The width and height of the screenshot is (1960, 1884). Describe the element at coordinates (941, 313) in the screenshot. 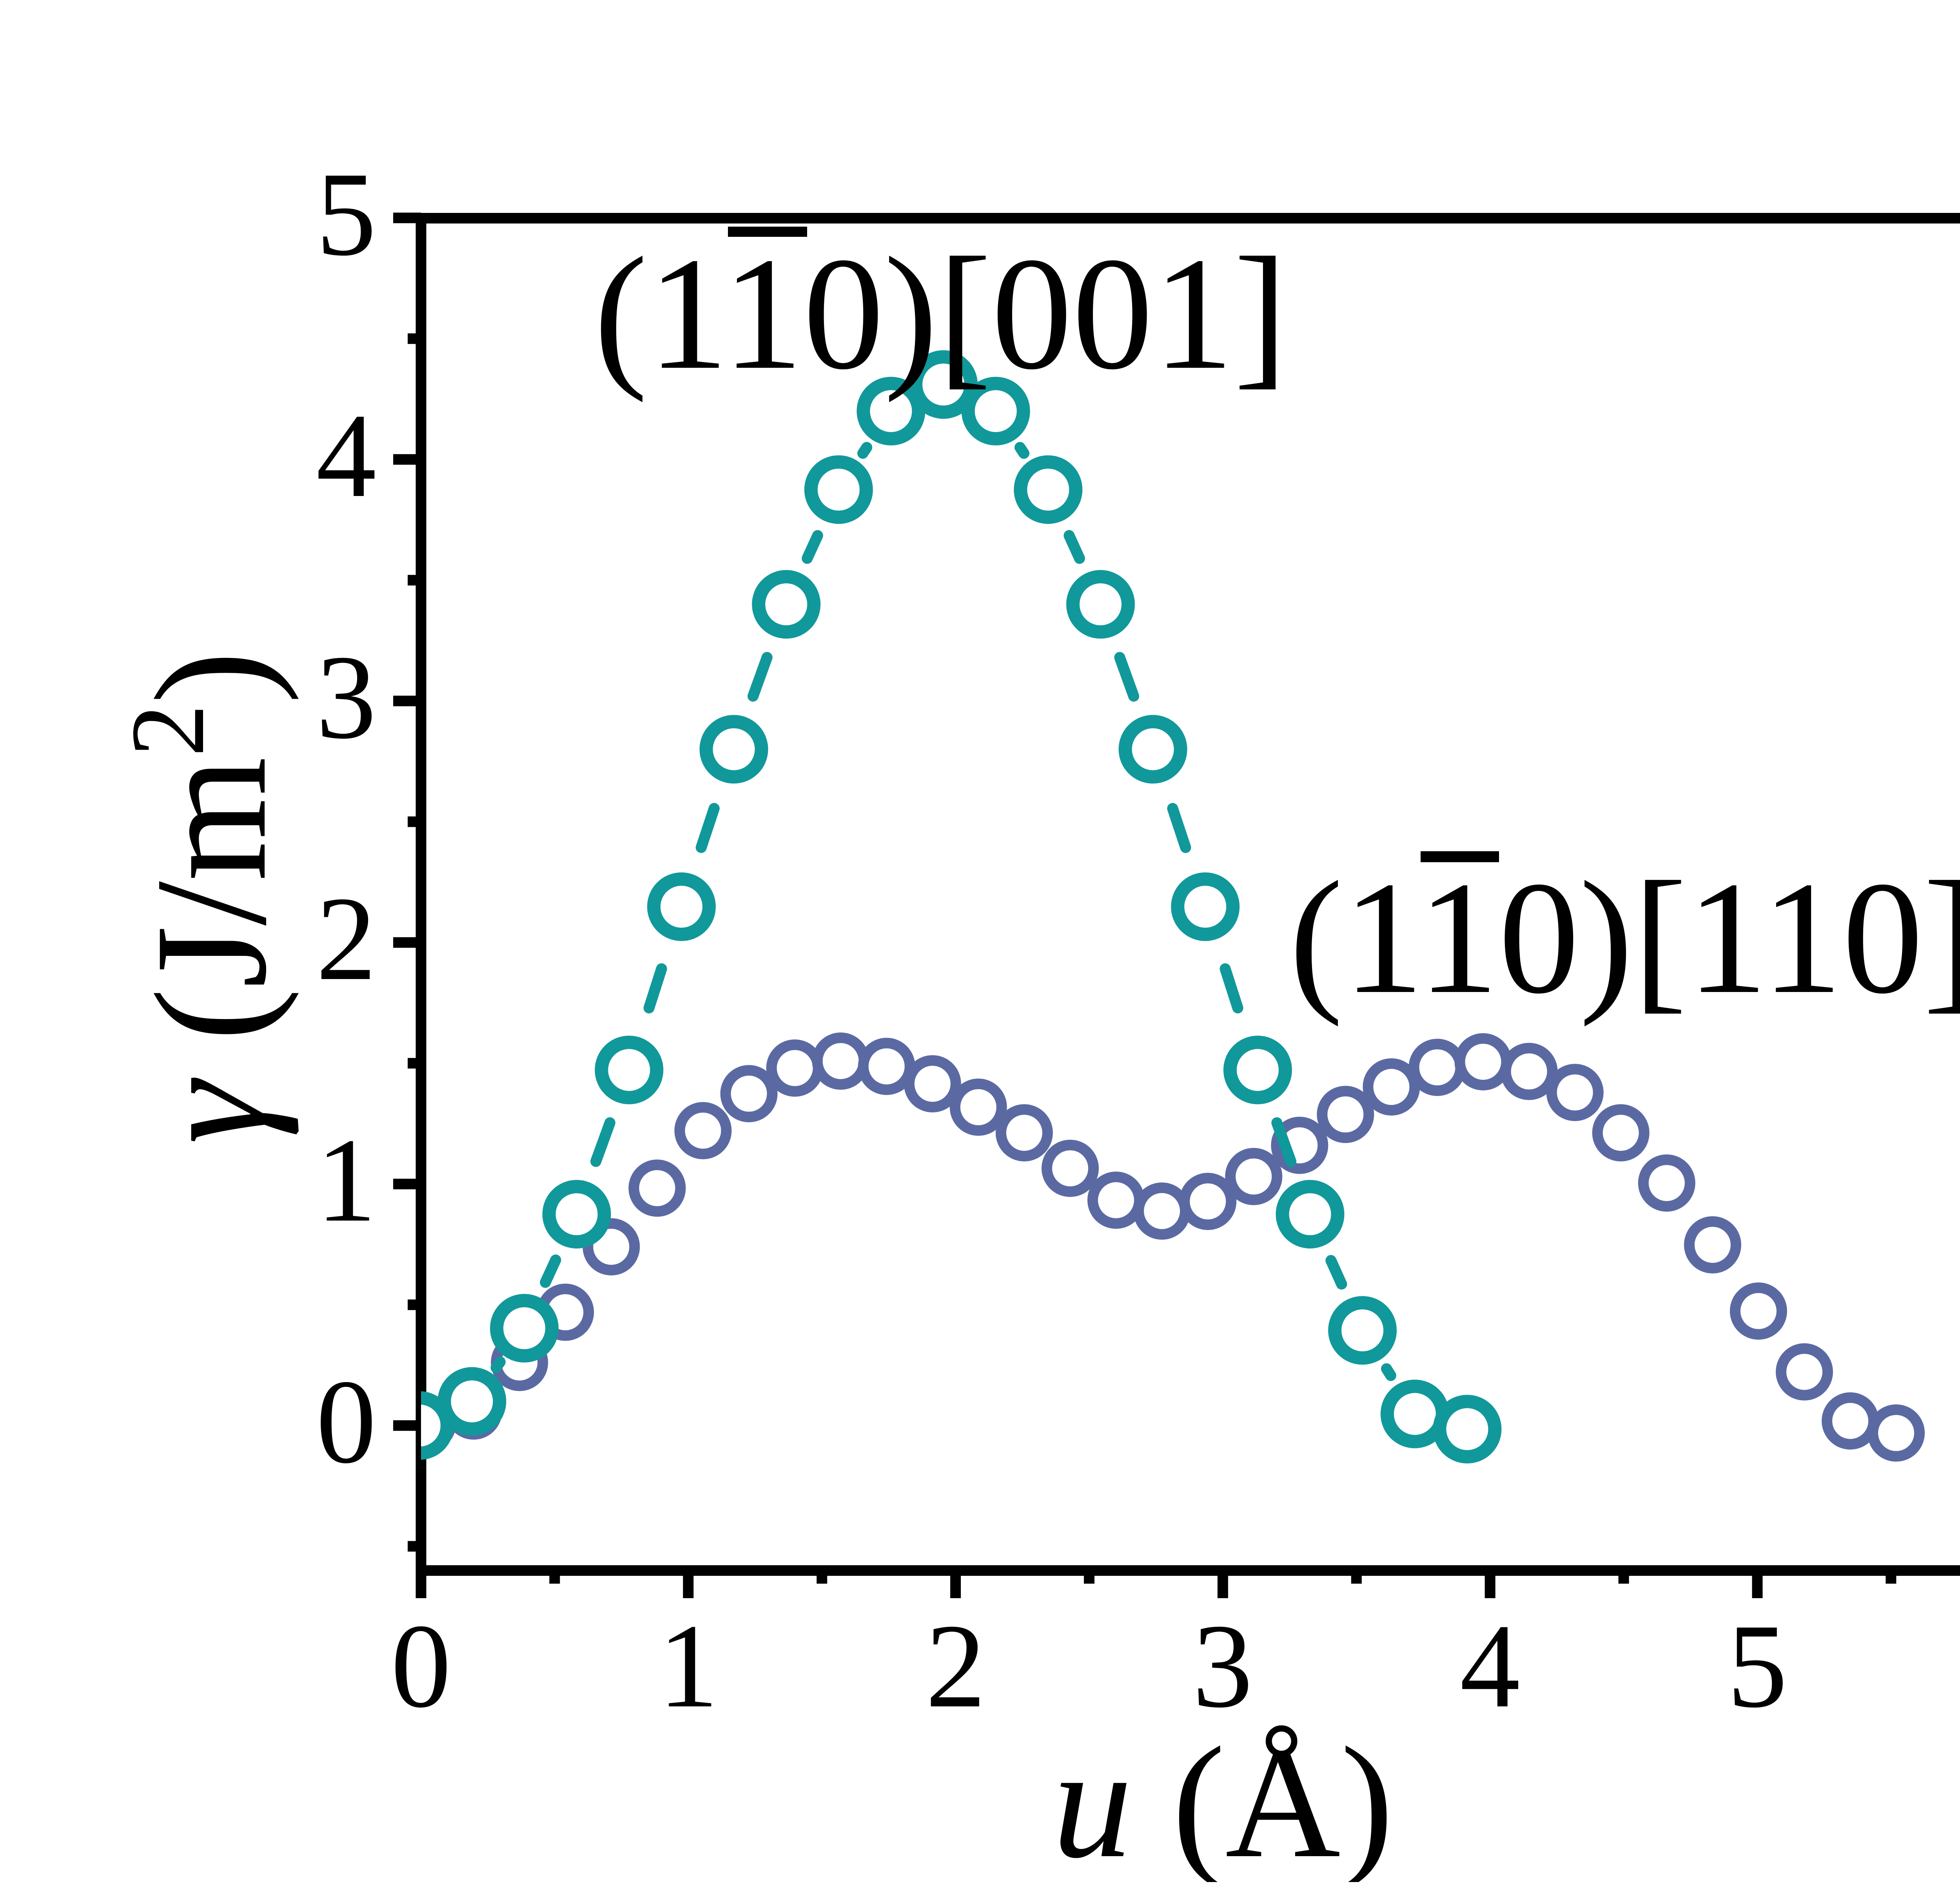

I see `svg-text: (110)[001]` at that location.